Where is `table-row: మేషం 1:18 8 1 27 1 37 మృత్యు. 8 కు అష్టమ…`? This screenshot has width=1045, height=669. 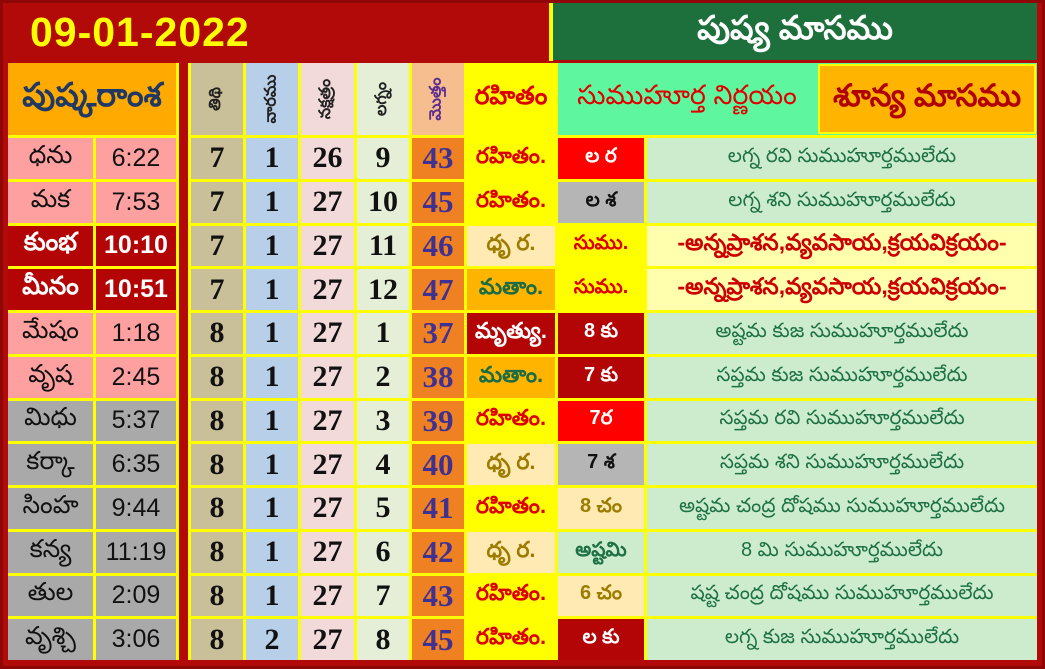
table-row: మేషం 1:18 8 1 27 1 37 మృత్యు. 8 కు అష్టమ… is located at coordinates (522, 333).